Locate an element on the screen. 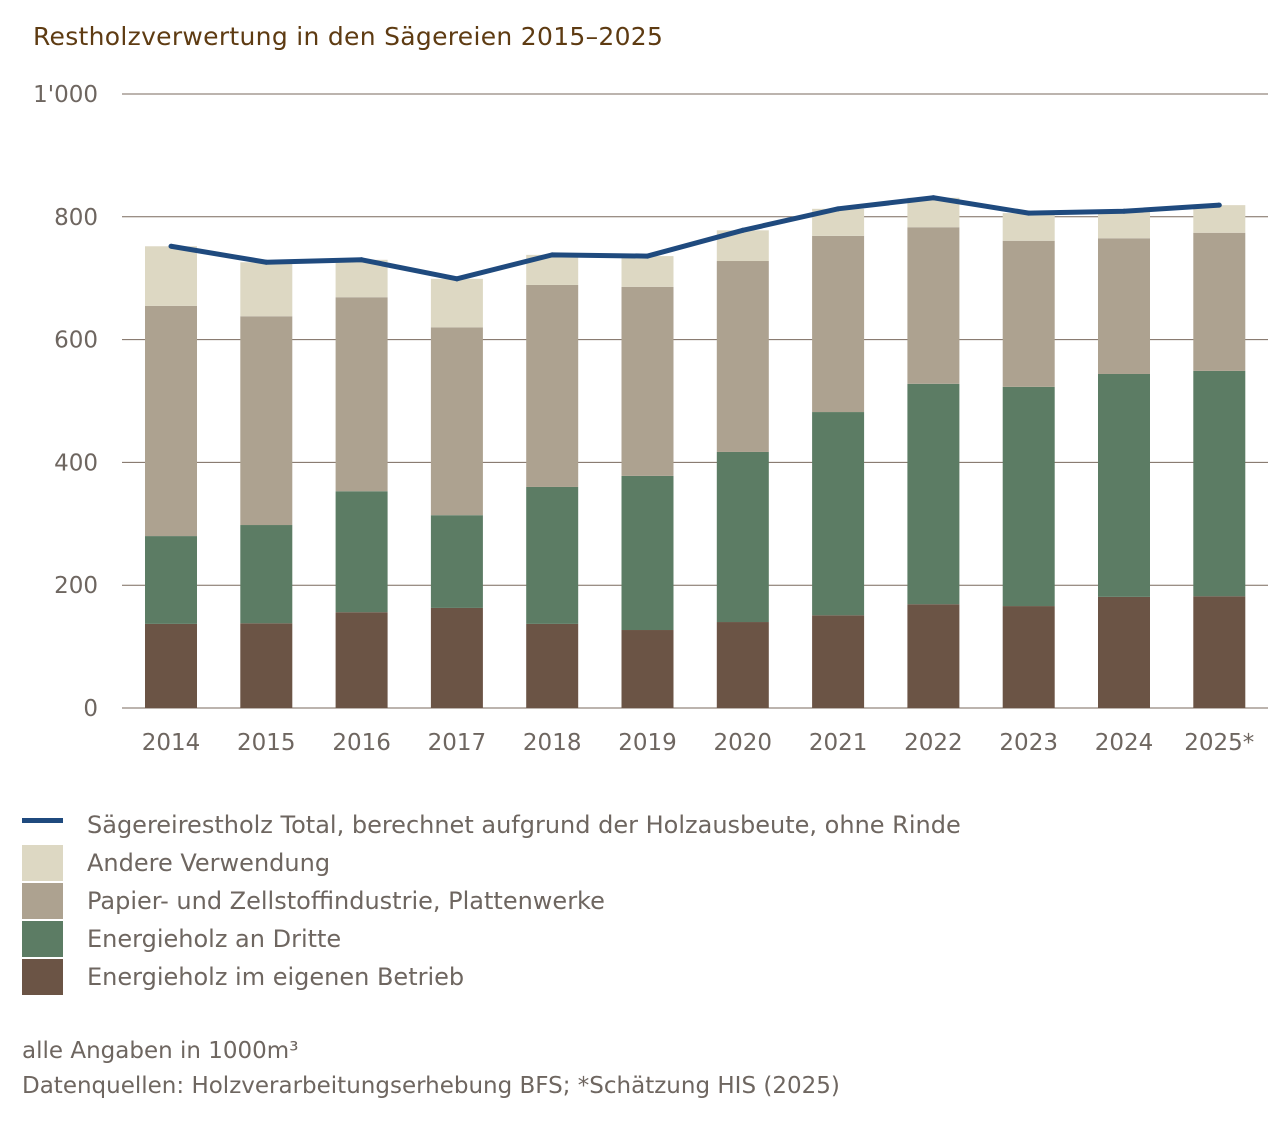 The height and width of the screenshot is (1126, 1284). x-tick-label: 2015 is located at coordinates (266, 743).